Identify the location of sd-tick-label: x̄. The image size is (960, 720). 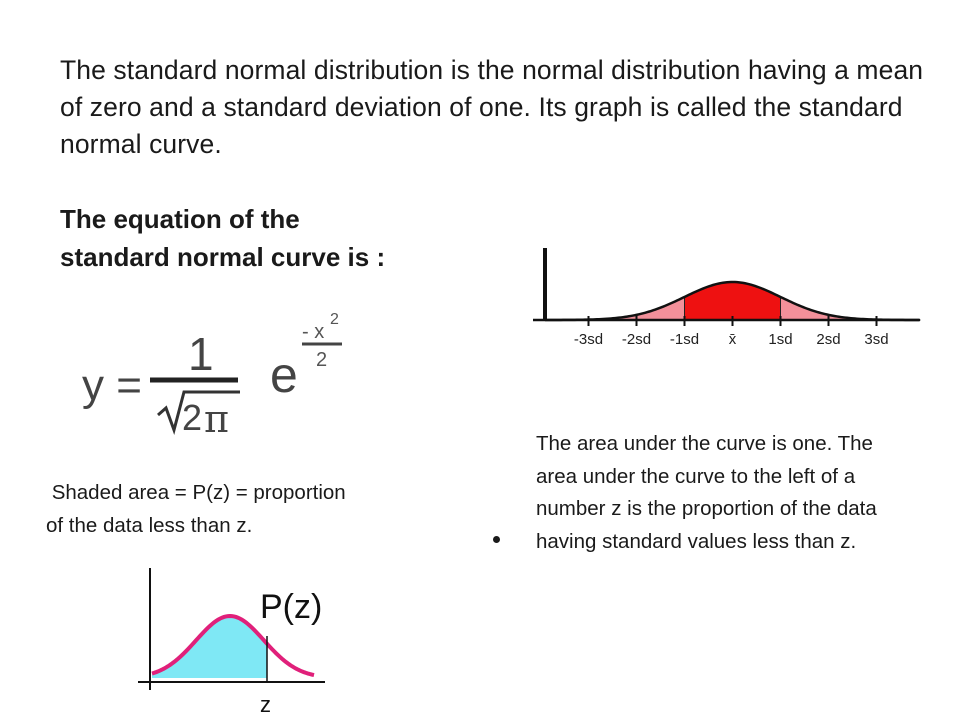
(733, 339).